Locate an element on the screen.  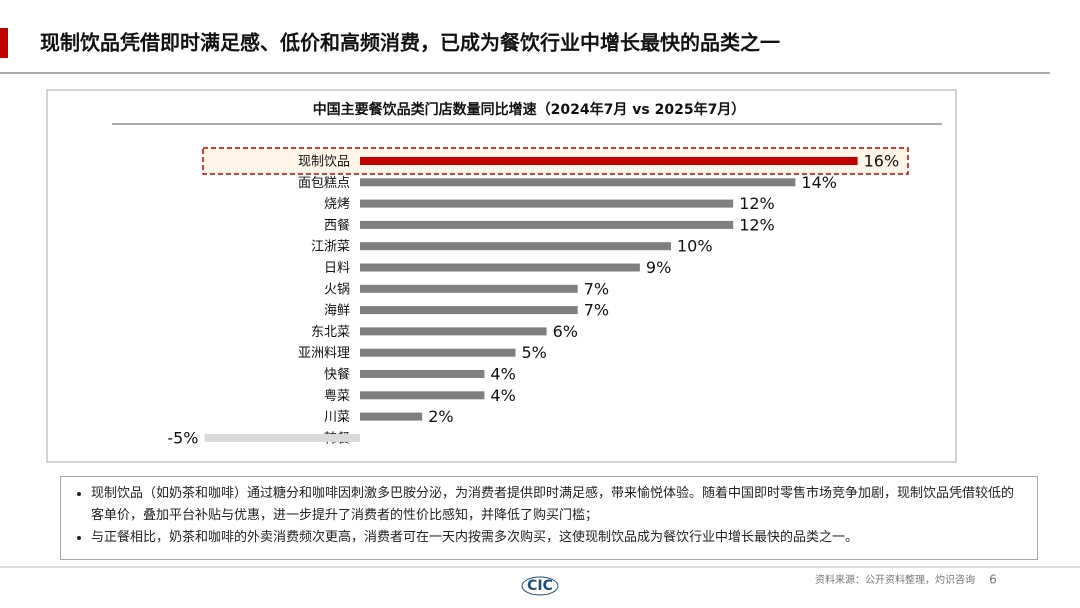
value-label: 5% is located at coordinates (534, 352).